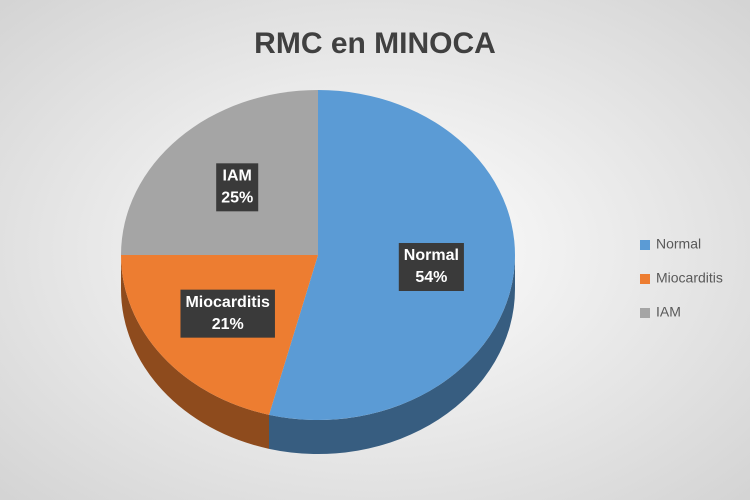 Image resolution: width=750 pixels, height=500 pixels. Describe the element at coordinates (375, 43) in the screenshot. I see `chart-title: RMC en MINOCA` at that location.